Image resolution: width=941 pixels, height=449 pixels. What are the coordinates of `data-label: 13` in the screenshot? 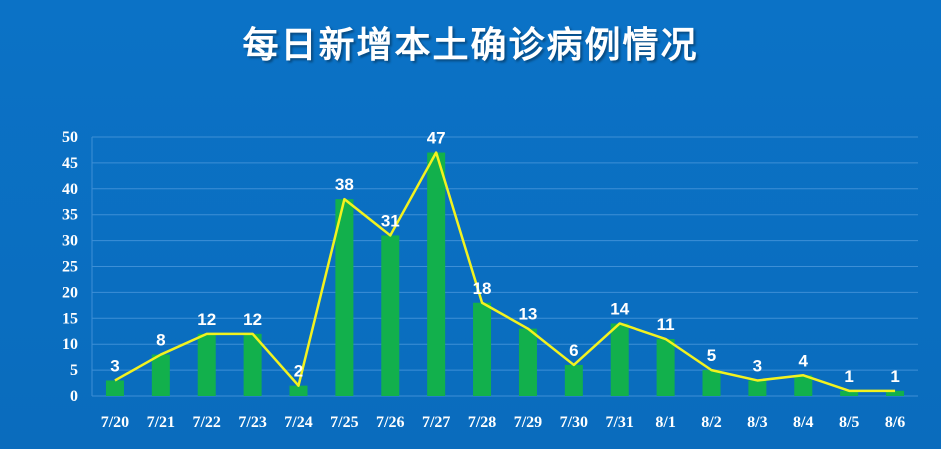 It's located at (527, 314).